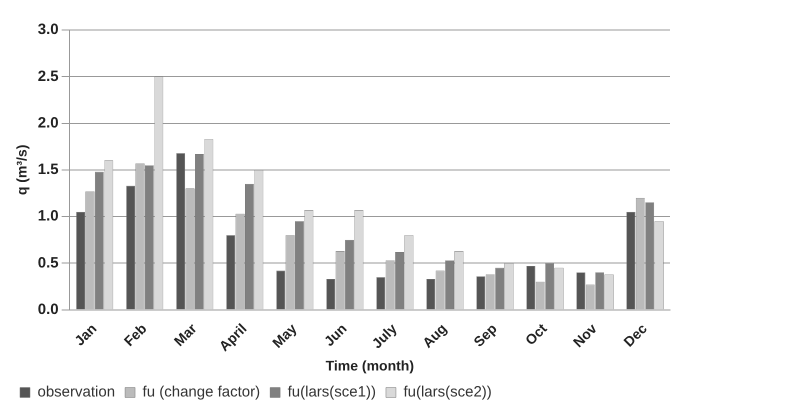  Describe the element at coordinates (48, 76) in the screenshot. I see `y-tick-label: 2.5` at that location.